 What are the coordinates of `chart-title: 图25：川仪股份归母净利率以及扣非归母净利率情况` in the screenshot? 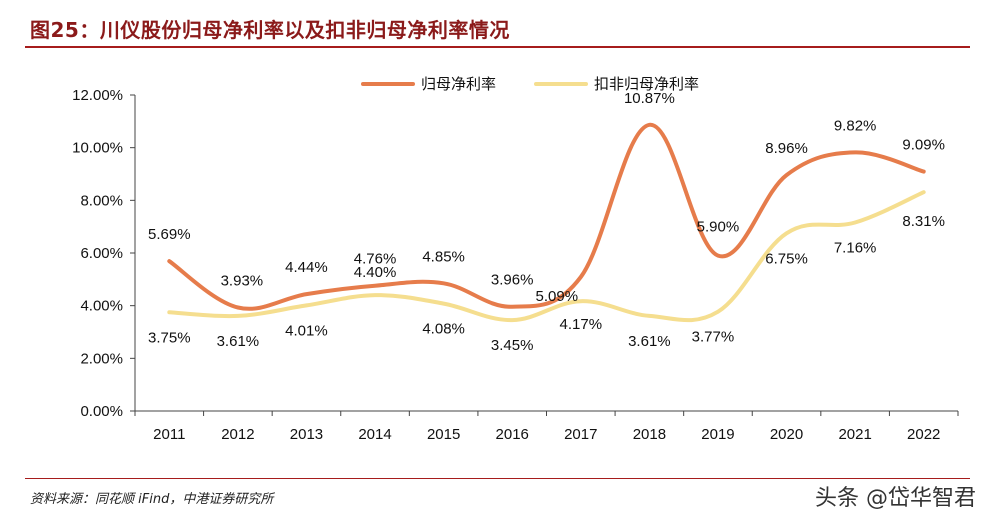 It's located at (270, 30).